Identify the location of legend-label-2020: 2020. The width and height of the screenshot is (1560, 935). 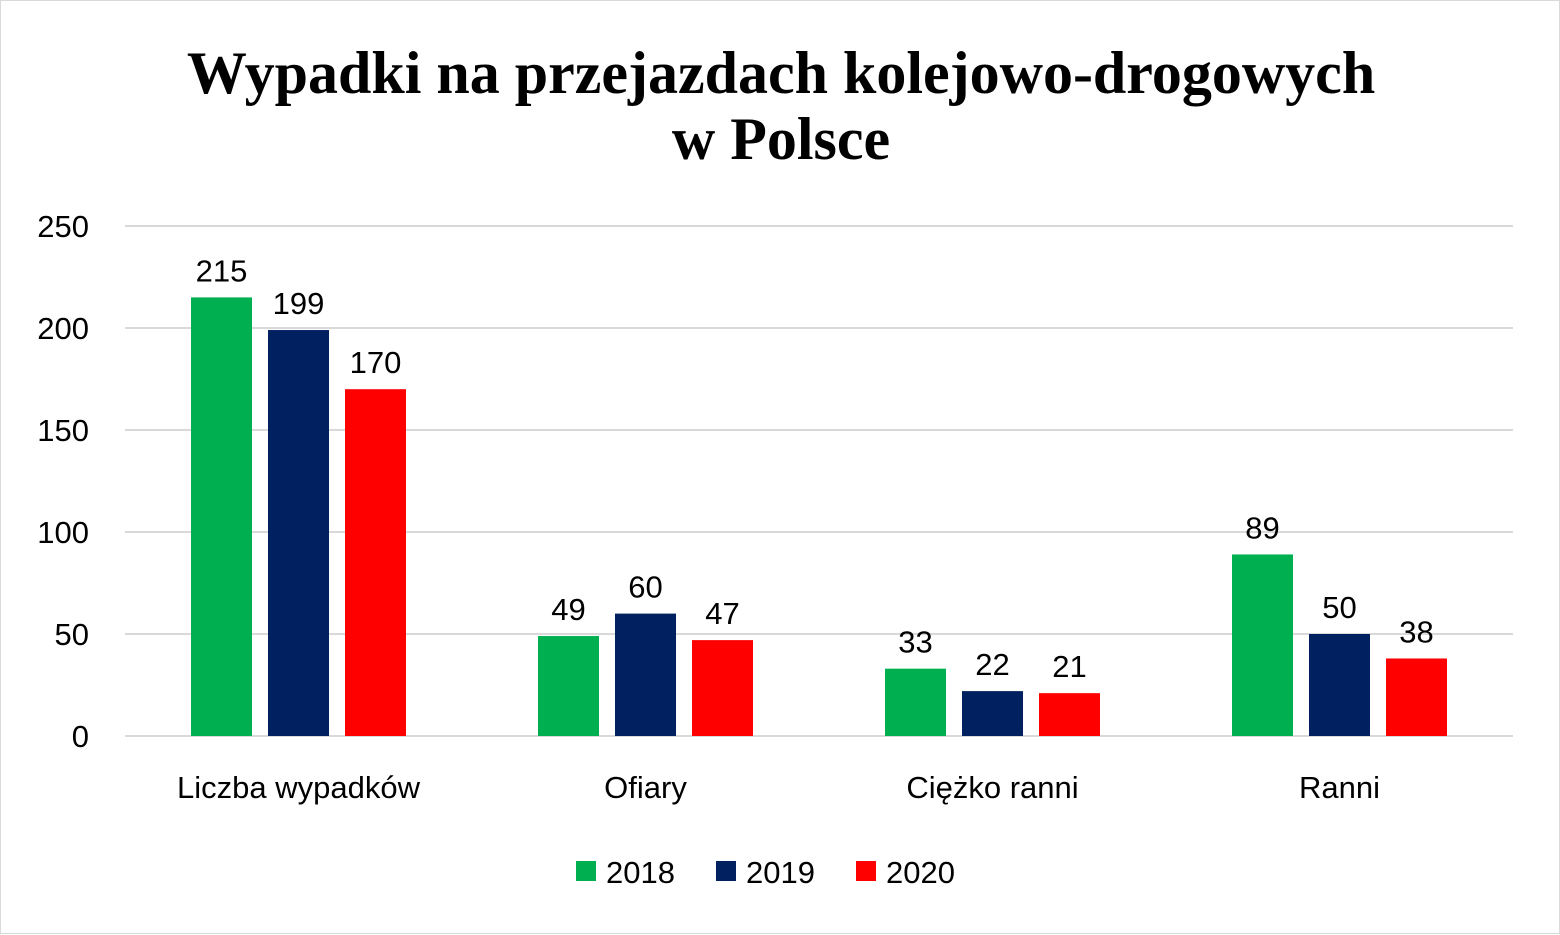
(920, 872).